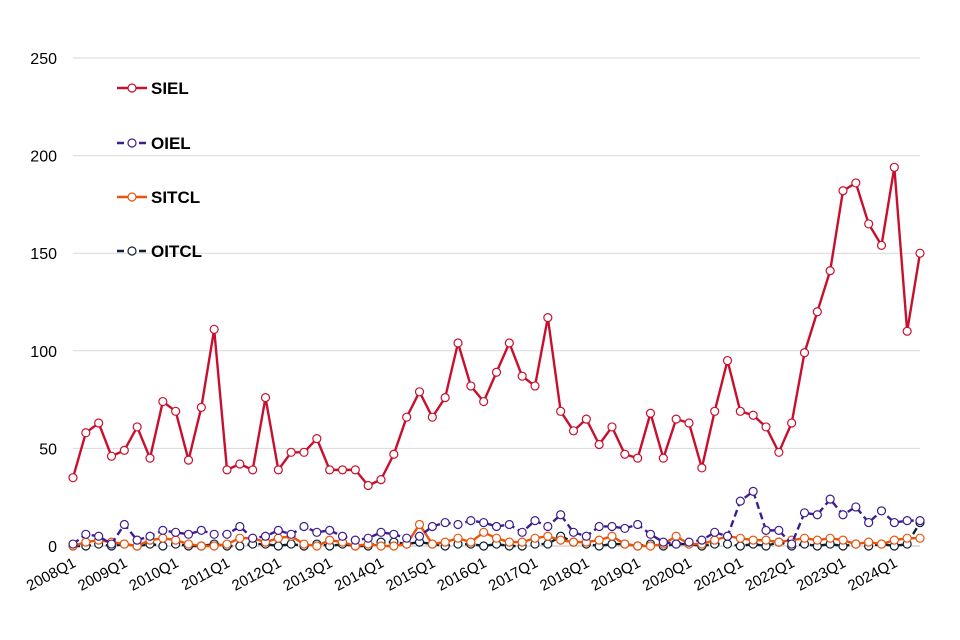 This screenshot has width=960, height=640. What do you see at coordinates (821, 575) in the screenshot?
I see `x-tick-label: 2023Q1` at bounding box center [821, 575].